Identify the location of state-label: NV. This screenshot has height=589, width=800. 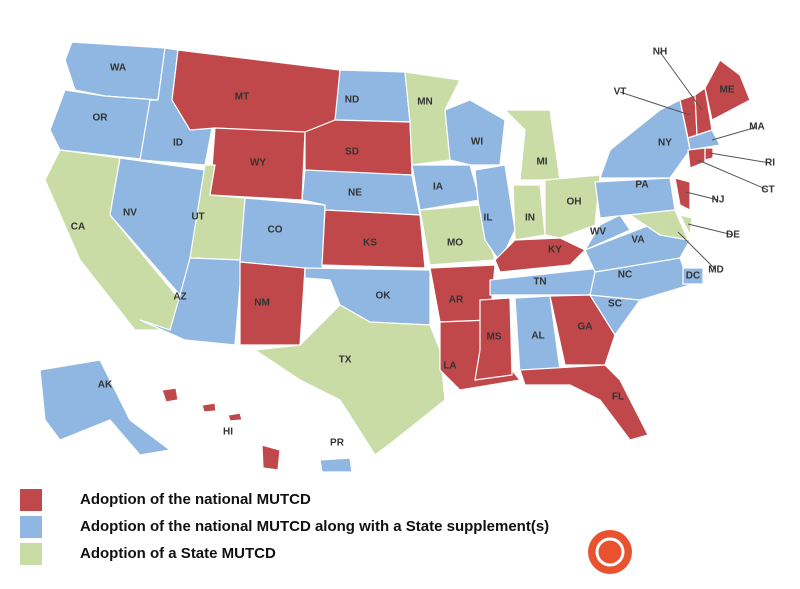
(130, 213).